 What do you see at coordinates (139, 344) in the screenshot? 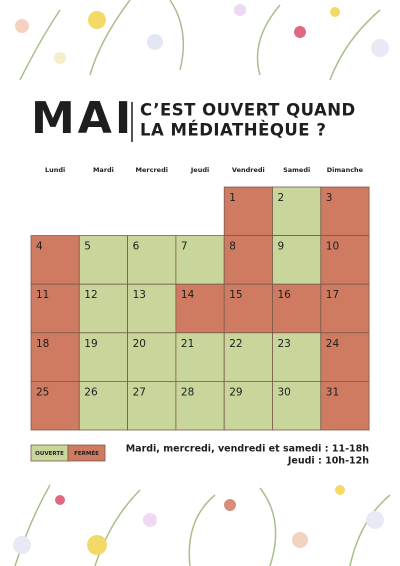
I see `day-number: 20` at bounding box center [139, 344].